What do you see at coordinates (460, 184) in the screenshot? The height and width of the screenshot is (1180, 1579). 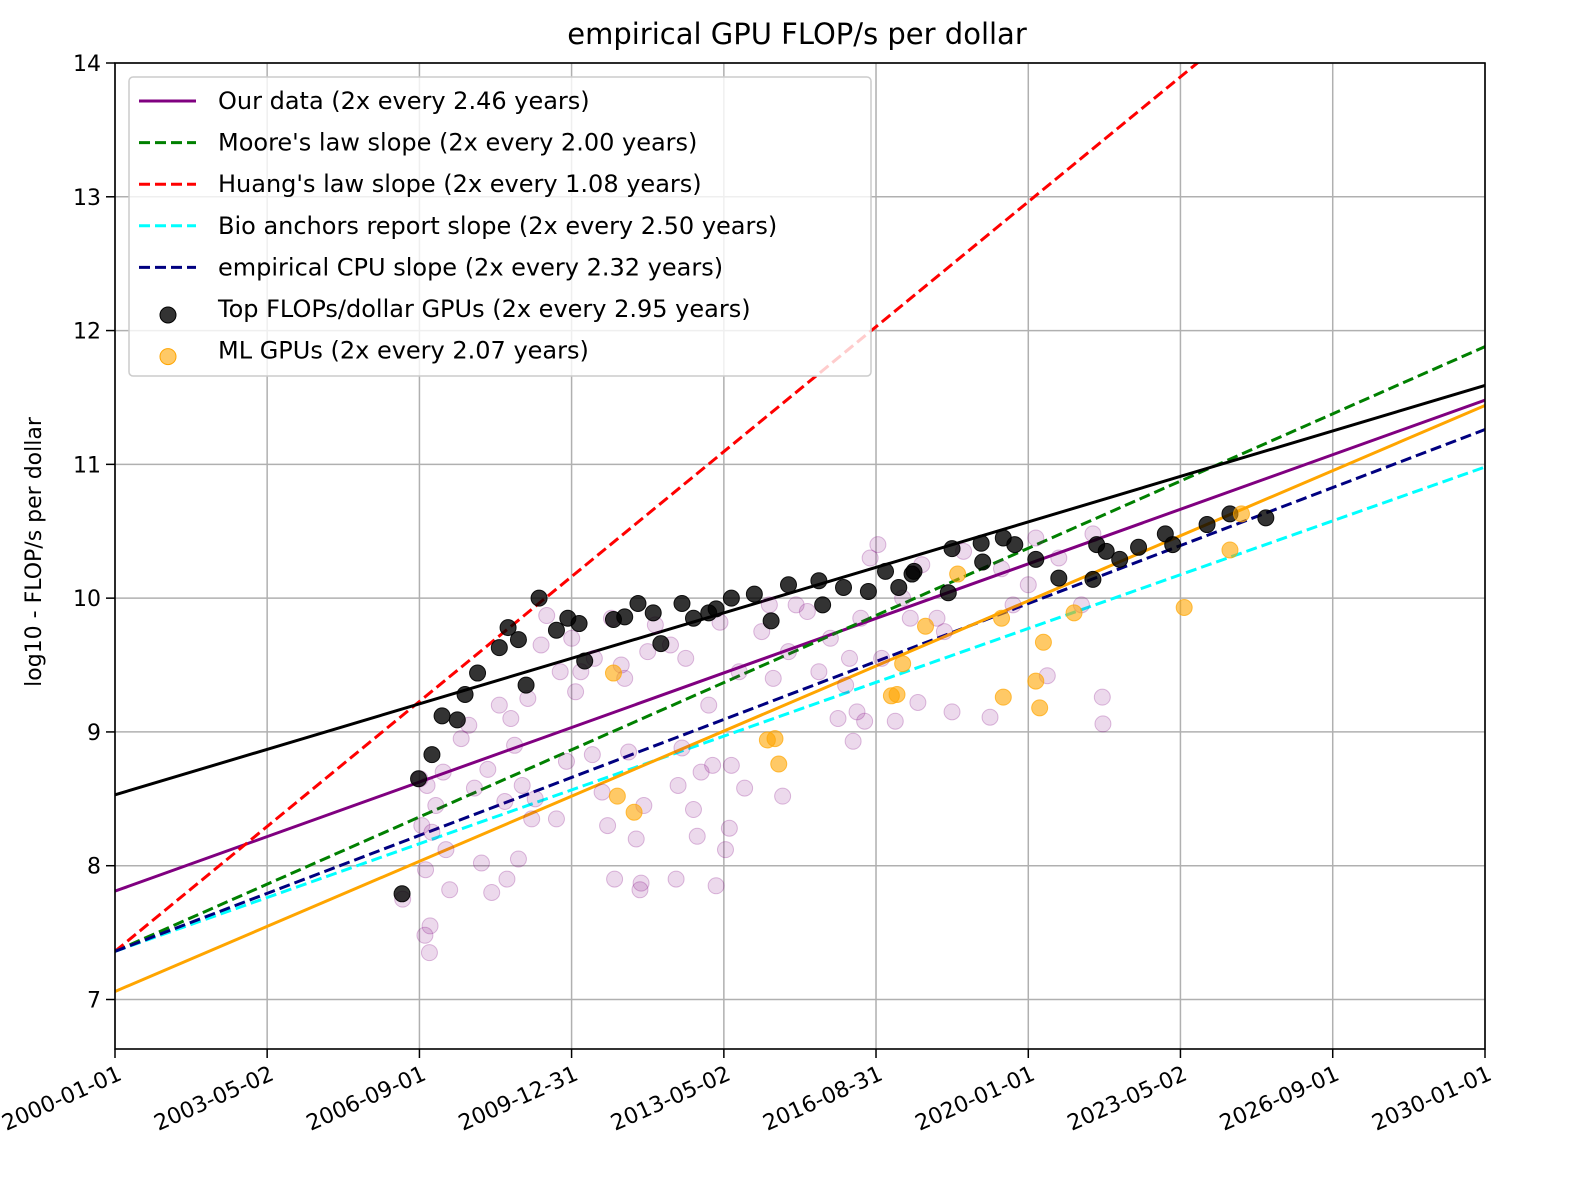 I see `legend-entry-label: Huang's law slope (2x every 1.08 years)` at bounding box center [460, 184].